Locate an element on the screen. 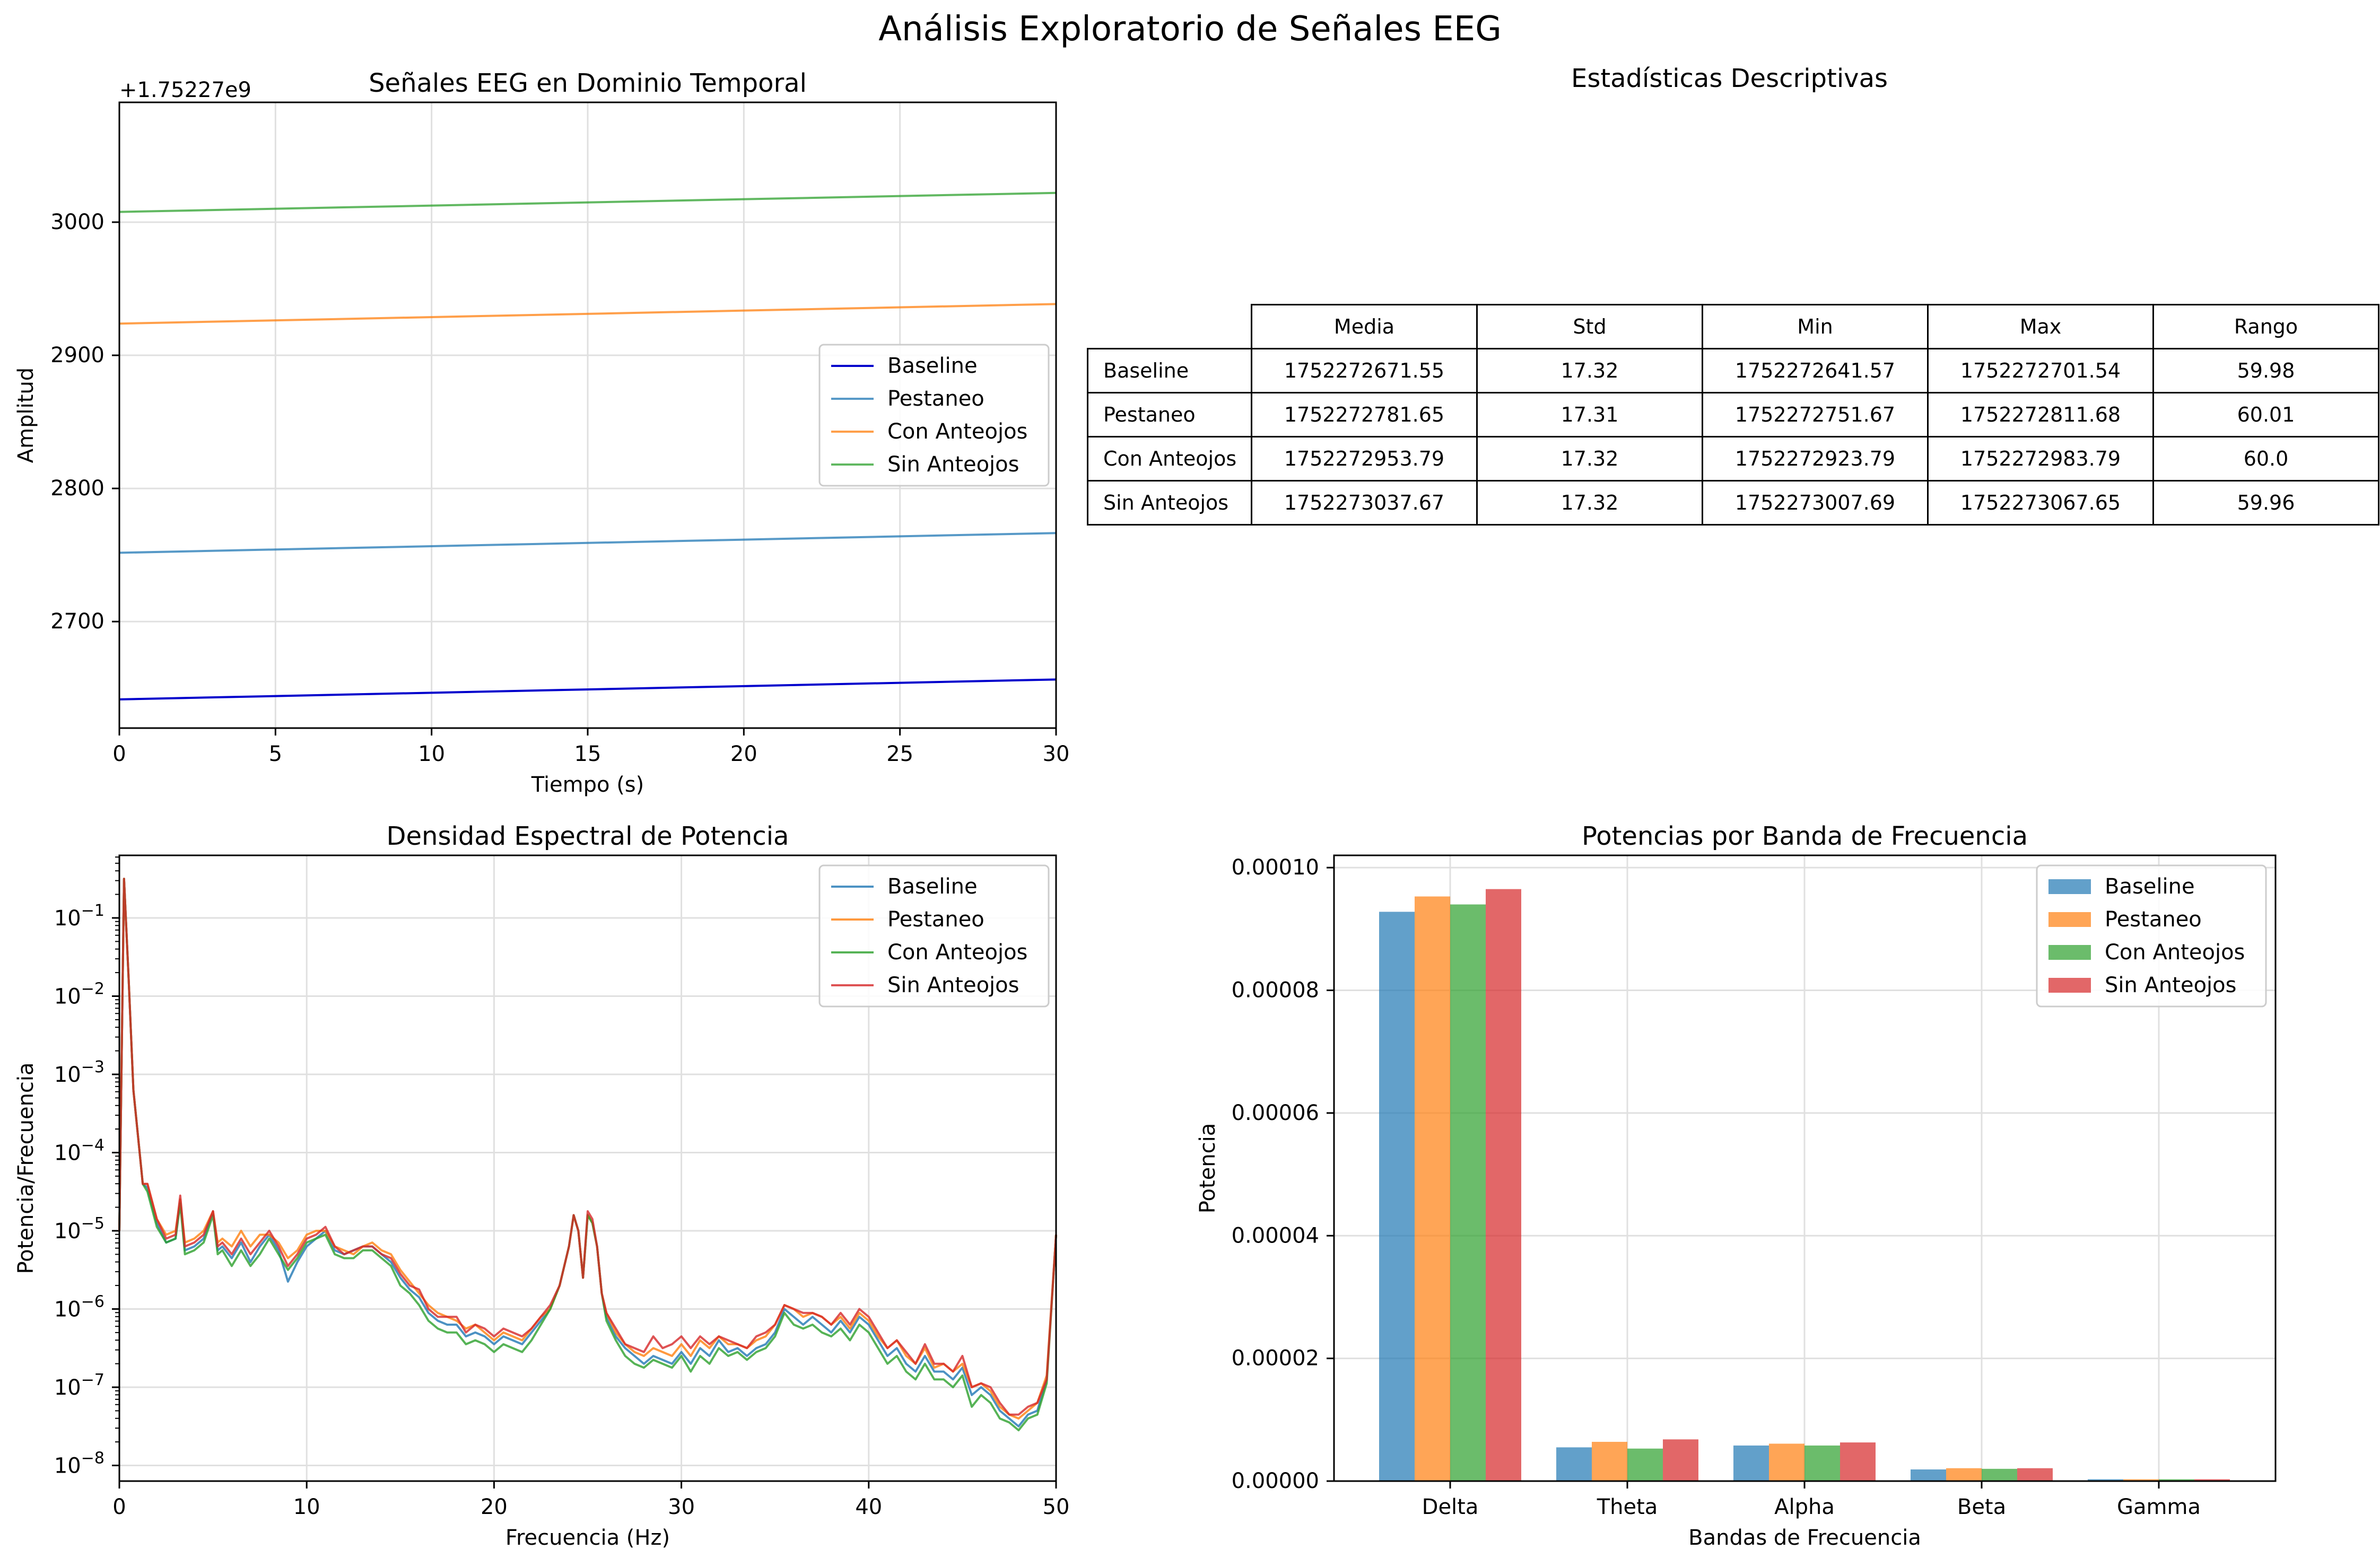 The image size is (2380, 1567). psd-plot-xlabel: Frecuencia (Hz) is located at coordinates (587, 1538).